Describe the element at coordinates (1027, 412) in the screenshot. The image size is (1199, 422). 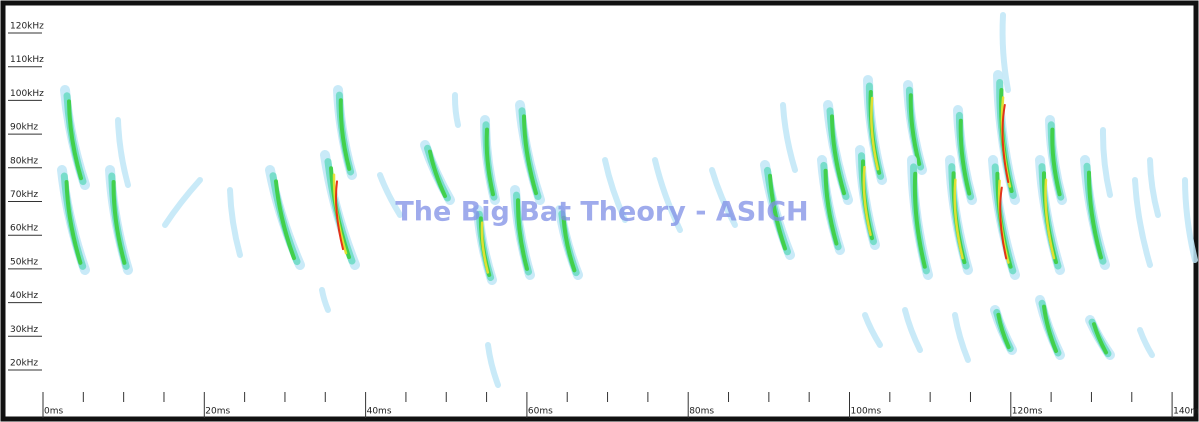
I see `time-label: 120ms` at that location.